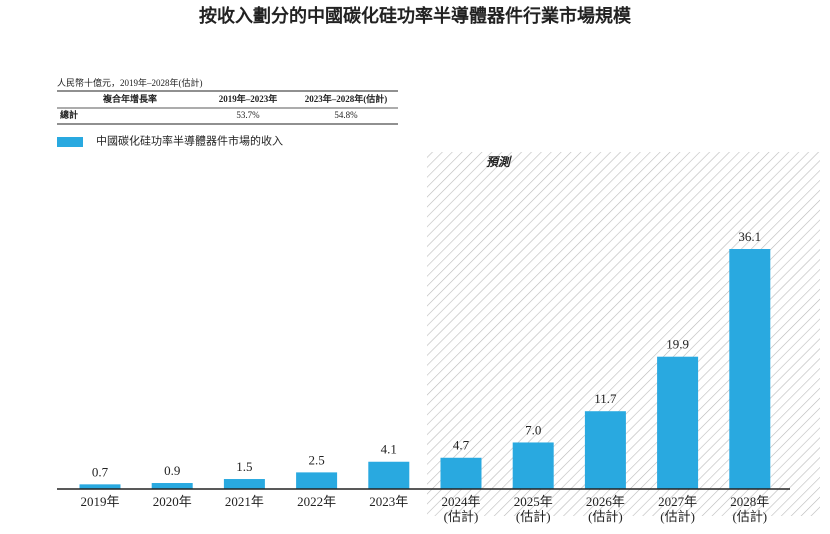  What do you see at coordinates (533, 429) in the screenshot?
I see `value-label: 7.0` at bounding box center [533, 429].